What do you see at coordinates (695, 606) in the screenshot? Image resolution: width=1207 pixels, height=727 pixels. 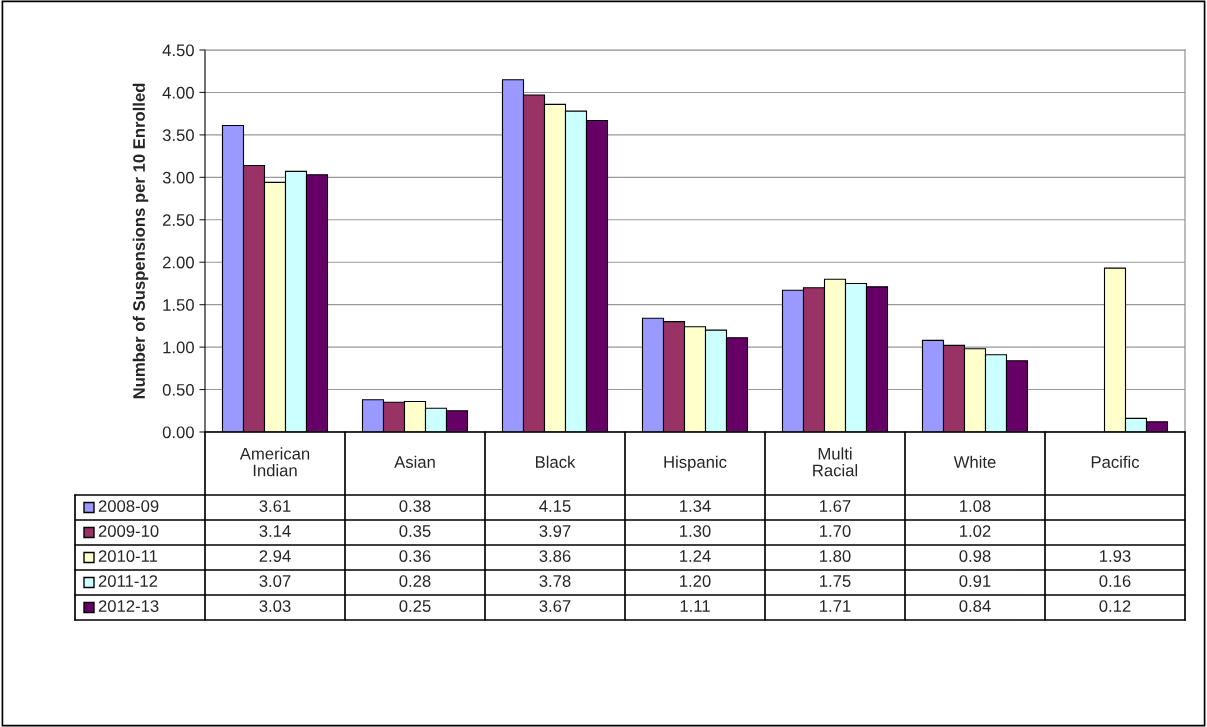 I see `data-label: 1.11` at bounding box center [695, 606].